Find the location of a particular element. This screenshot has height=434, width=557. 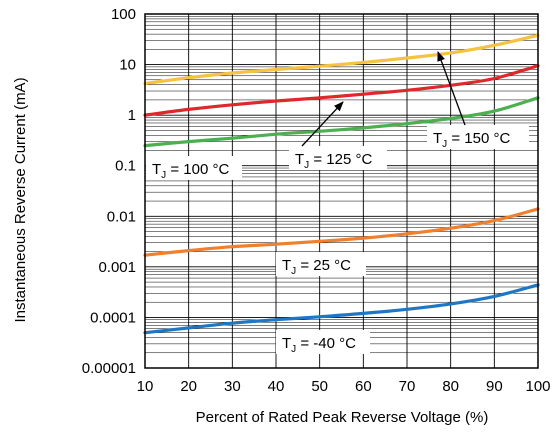

label-100c: TJ = 100 °C is located at coordinates (190, 171).